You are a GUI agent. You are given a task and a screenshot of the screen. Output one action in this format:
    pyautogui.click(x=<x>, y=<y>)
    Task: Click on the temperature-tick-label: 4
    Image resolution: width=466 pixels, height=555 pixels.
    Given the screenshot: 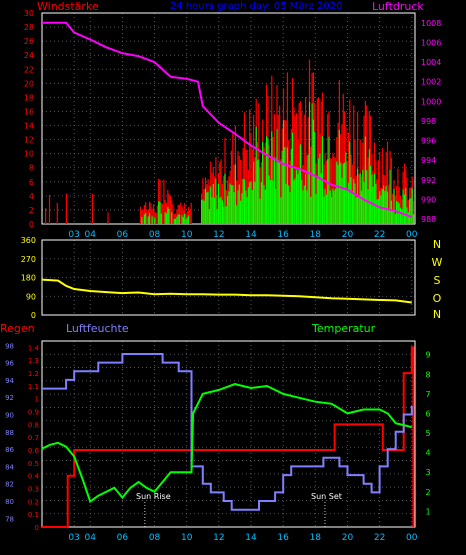 What is the action you would take?
    pyautogui.click(x=427, y=453)
    